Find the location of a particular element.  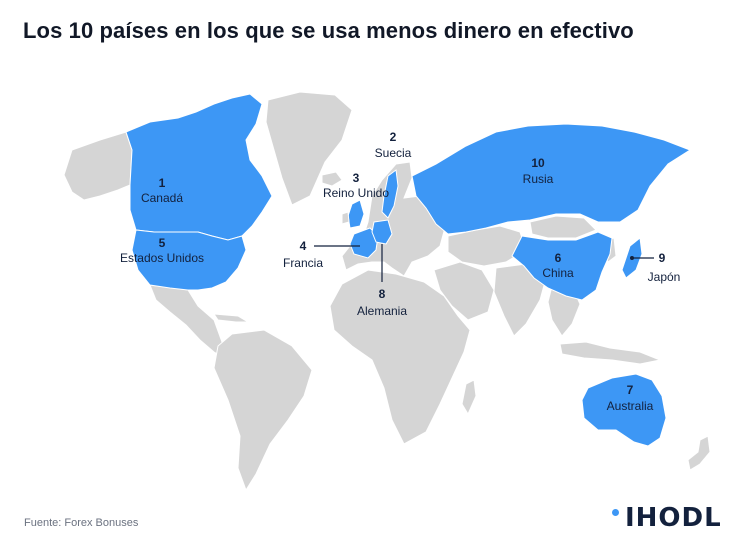

japan-name: Japón is located at coordinates (664, 277).